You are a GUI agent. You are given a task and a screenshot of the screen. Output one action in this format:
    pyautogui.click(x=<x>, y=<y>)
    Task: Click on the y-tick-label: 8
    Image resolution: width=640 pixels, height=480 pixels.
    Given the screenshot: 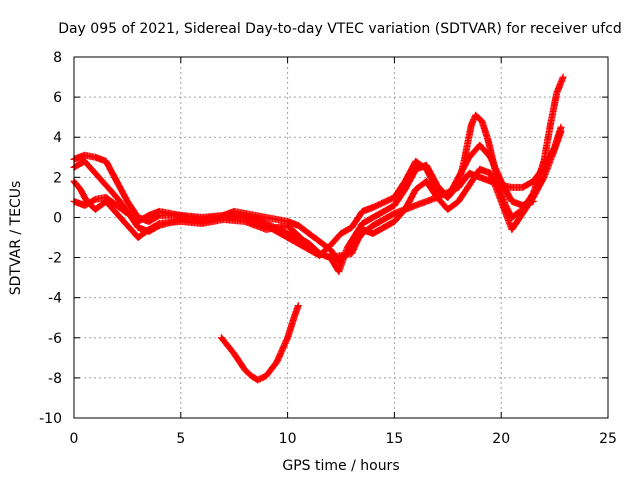 What is the action you would take?
    pyautogui.click(x=57, y=58)
    